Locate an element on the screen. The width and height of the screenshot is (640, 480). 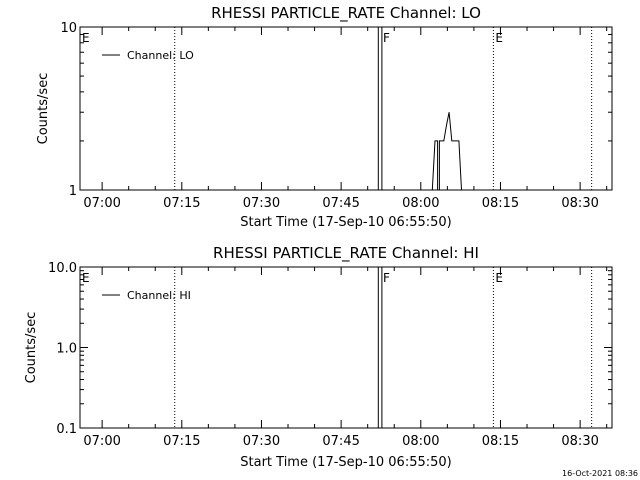
y-tick-label: 1 is located at coordinates (73, 191).